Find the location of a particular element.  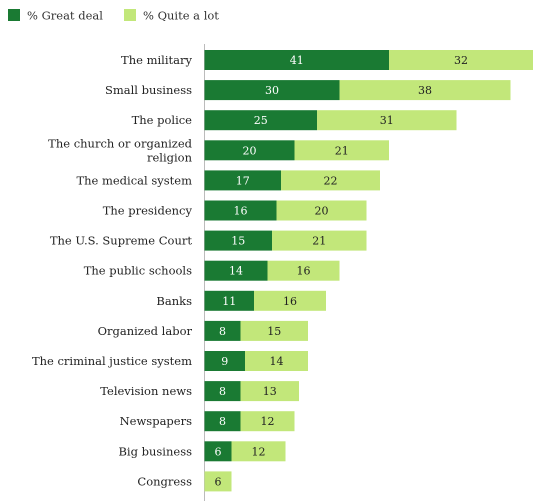

legend-item: % Quite a lot is located at coordinates (171, 16).